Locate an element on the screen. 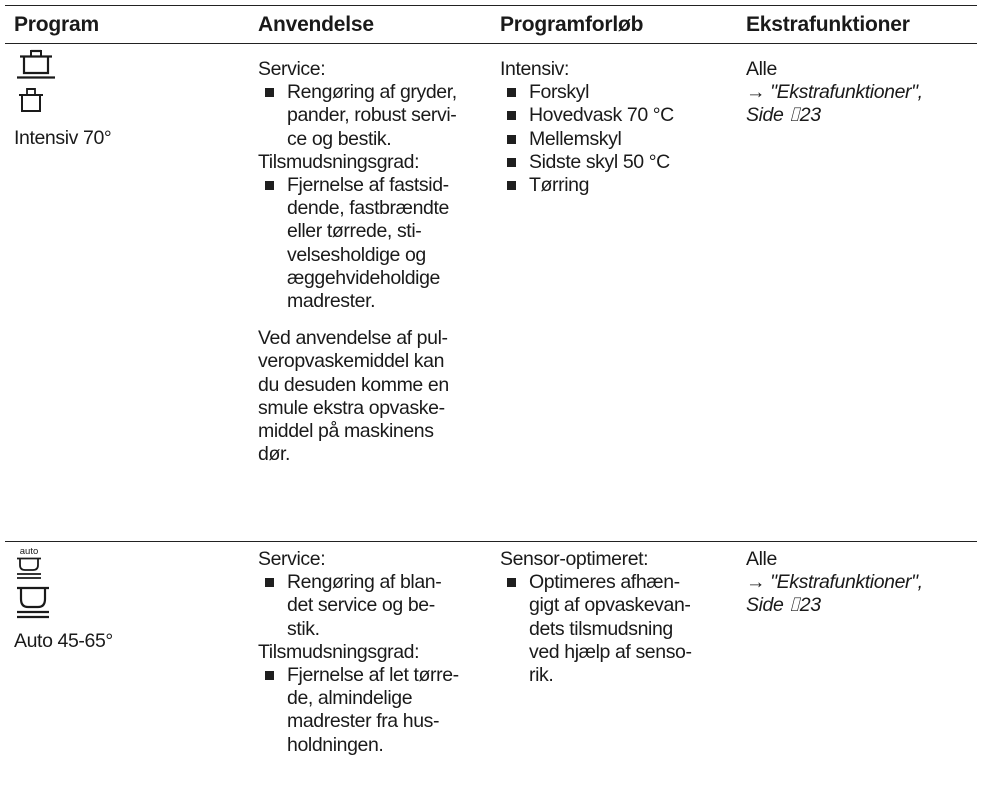 The width and height of the screenshot is (981, 799). text-line: ce og bestik. is located at coordinates (339, 138).